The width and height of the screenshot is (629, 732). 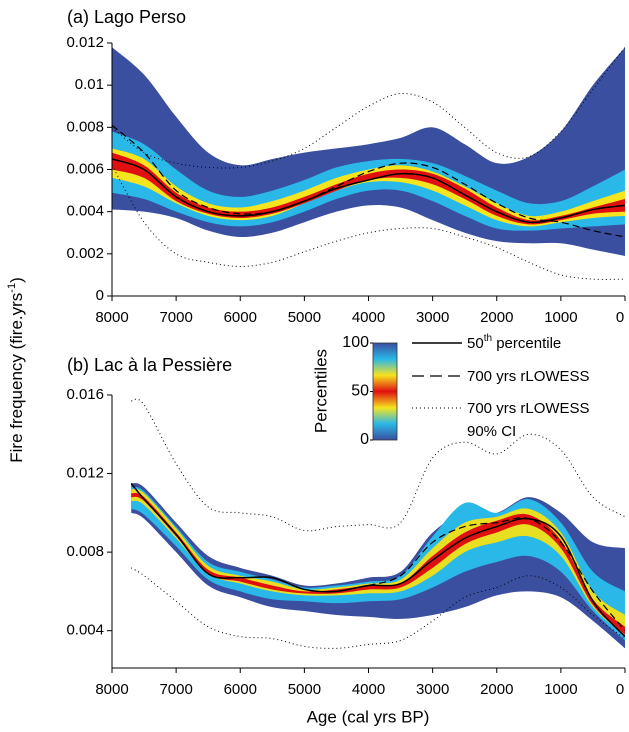 I want to click on colorbar-tick-label: 50, so click(x=360, y=391).